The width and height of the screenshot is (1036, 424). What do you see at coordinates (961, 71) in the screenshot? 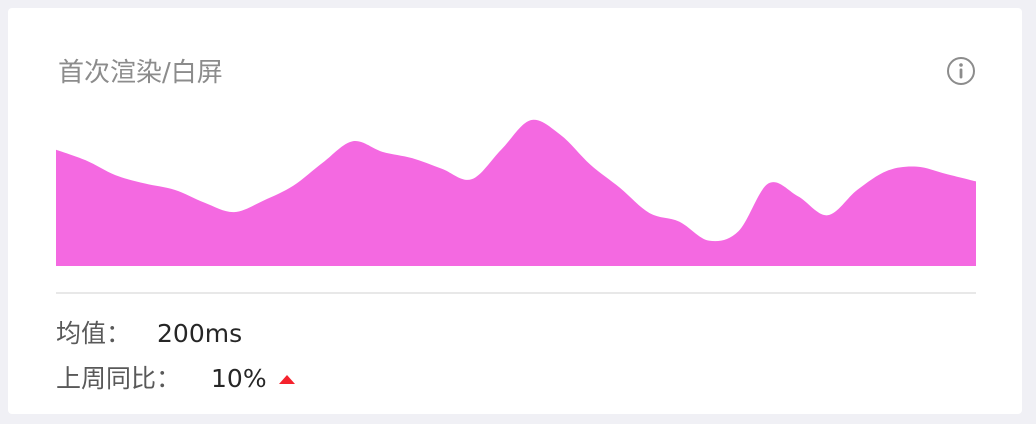
I see `info-circle-icon` at bounding box center [961, 71].